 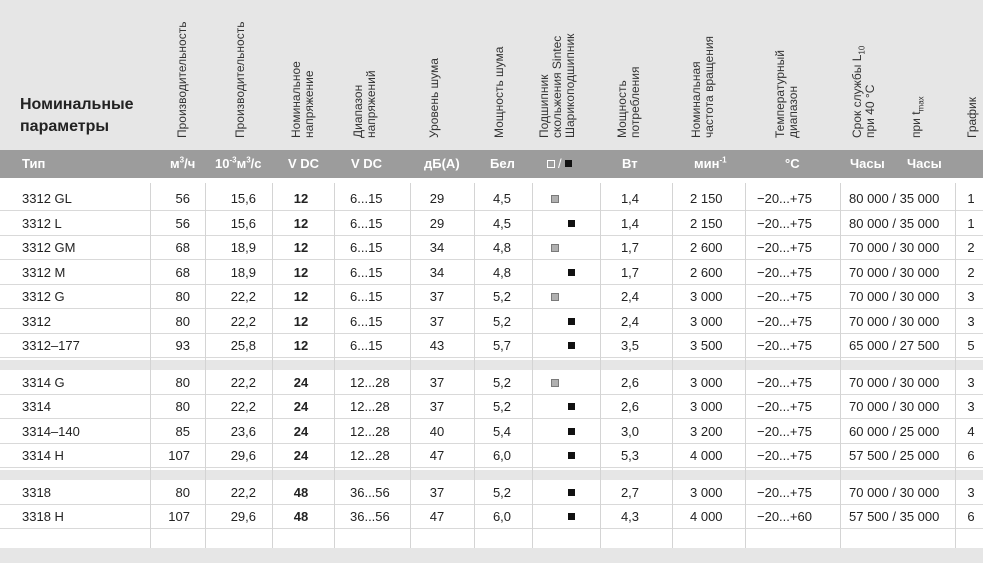 I want to click on cell-flow2: 15,6, so click(x=243, y=223).